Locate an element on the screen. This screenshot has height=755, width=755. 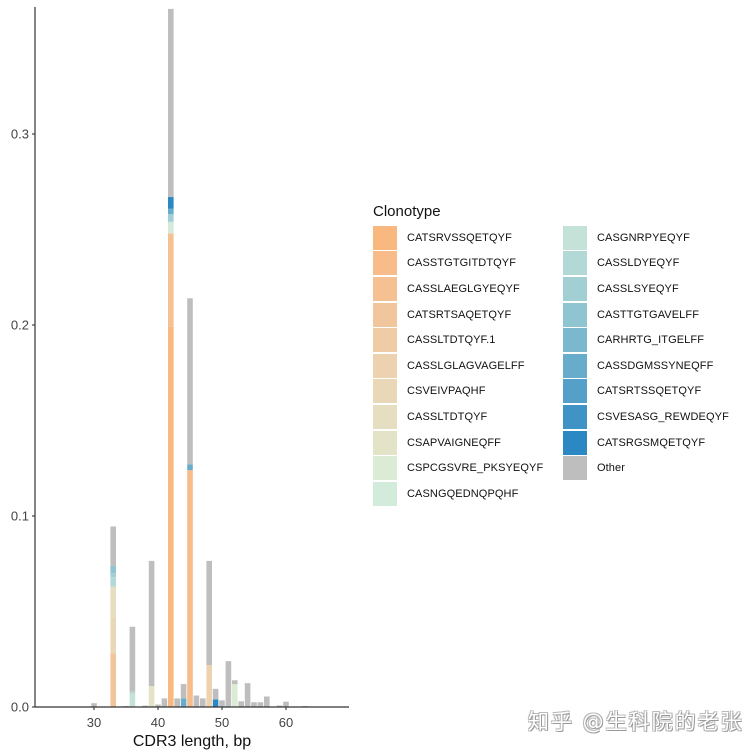
legend-label: CATSRTSAQETQYF is located at coordinates (459, 314).